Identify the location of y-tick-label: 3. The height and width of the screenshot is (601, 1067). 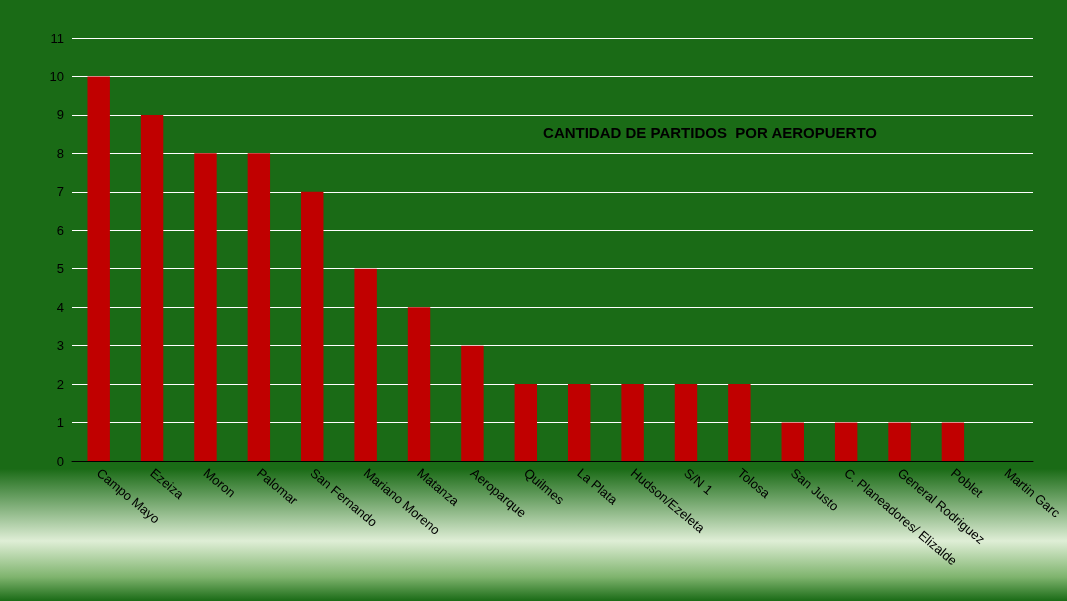
(60, 346).